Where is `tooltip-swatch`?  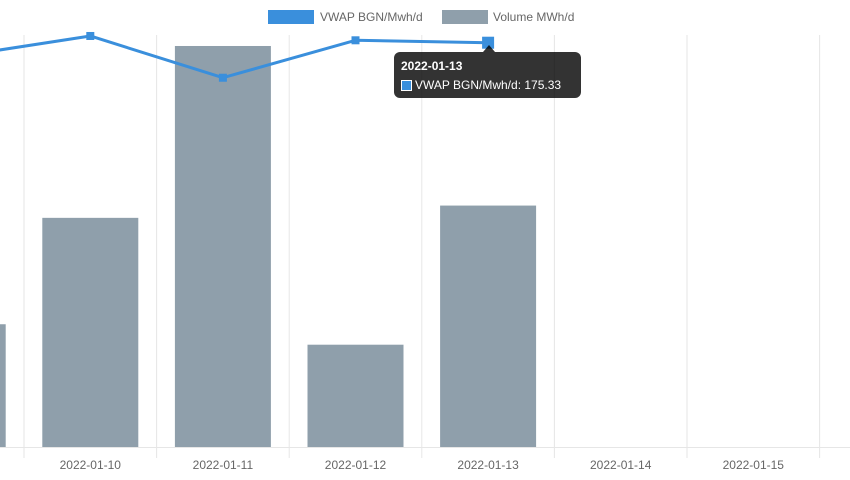 tooltip-swatch is located at coordinates (406, 85).